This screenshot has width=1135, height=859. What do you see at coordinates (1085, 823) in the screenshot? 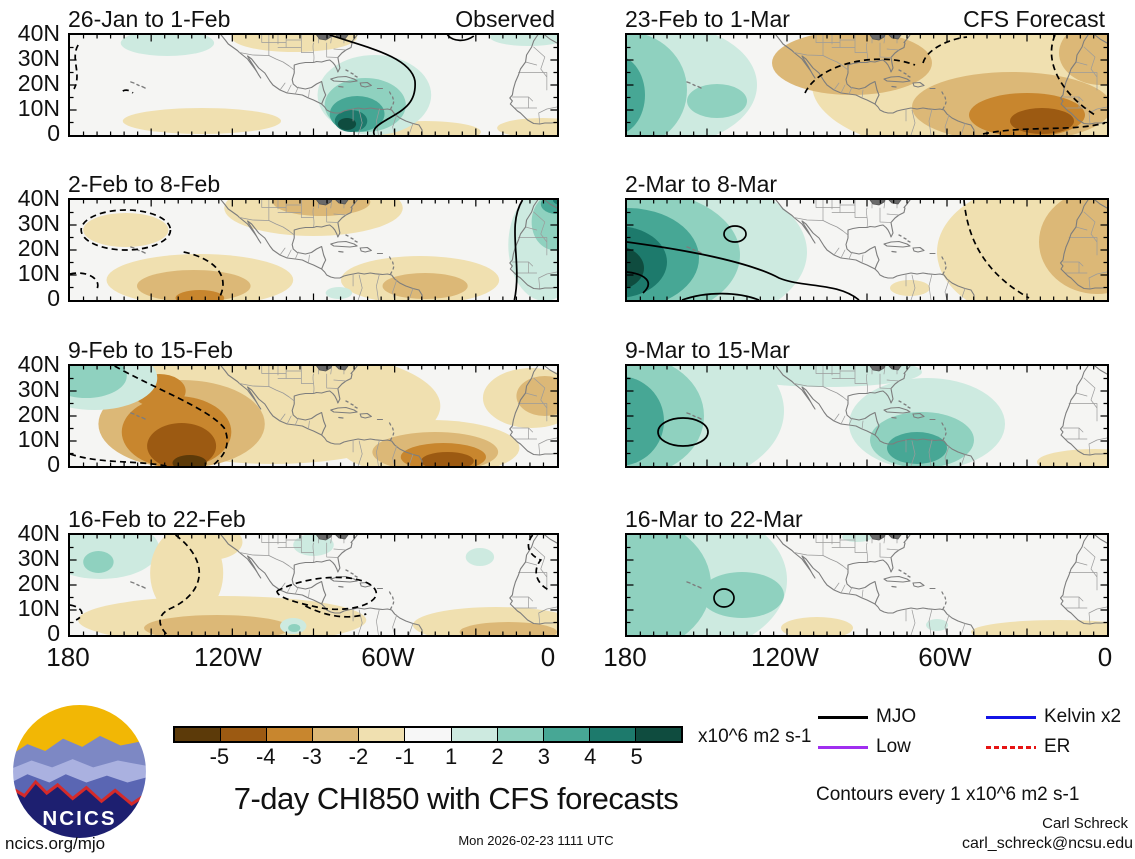
I see `author-name: Carl Schreck` at bounding box center [1085, 823].